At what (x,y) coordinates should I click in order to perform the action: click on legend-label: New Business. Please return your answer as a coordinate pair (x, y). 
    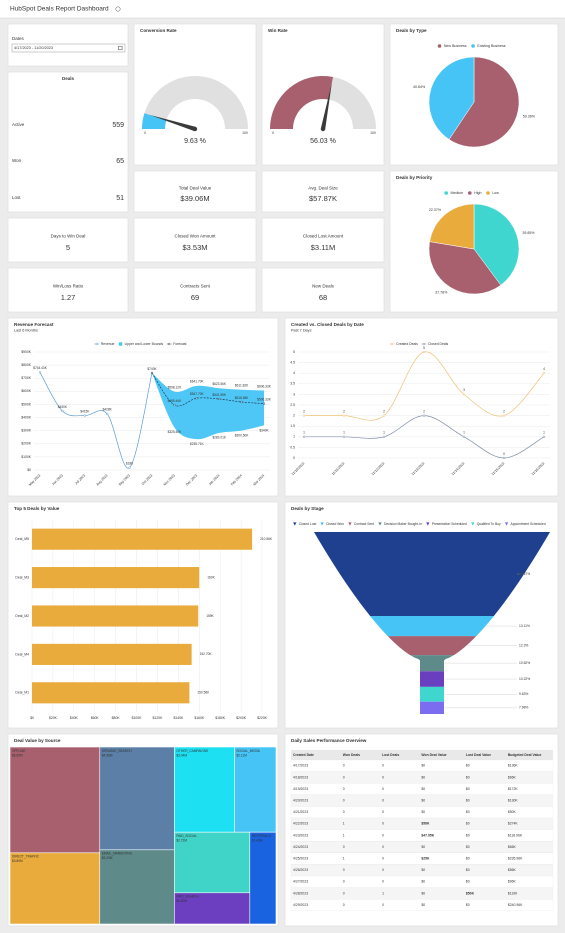
    Looking at the image, I should click on (455, 46).